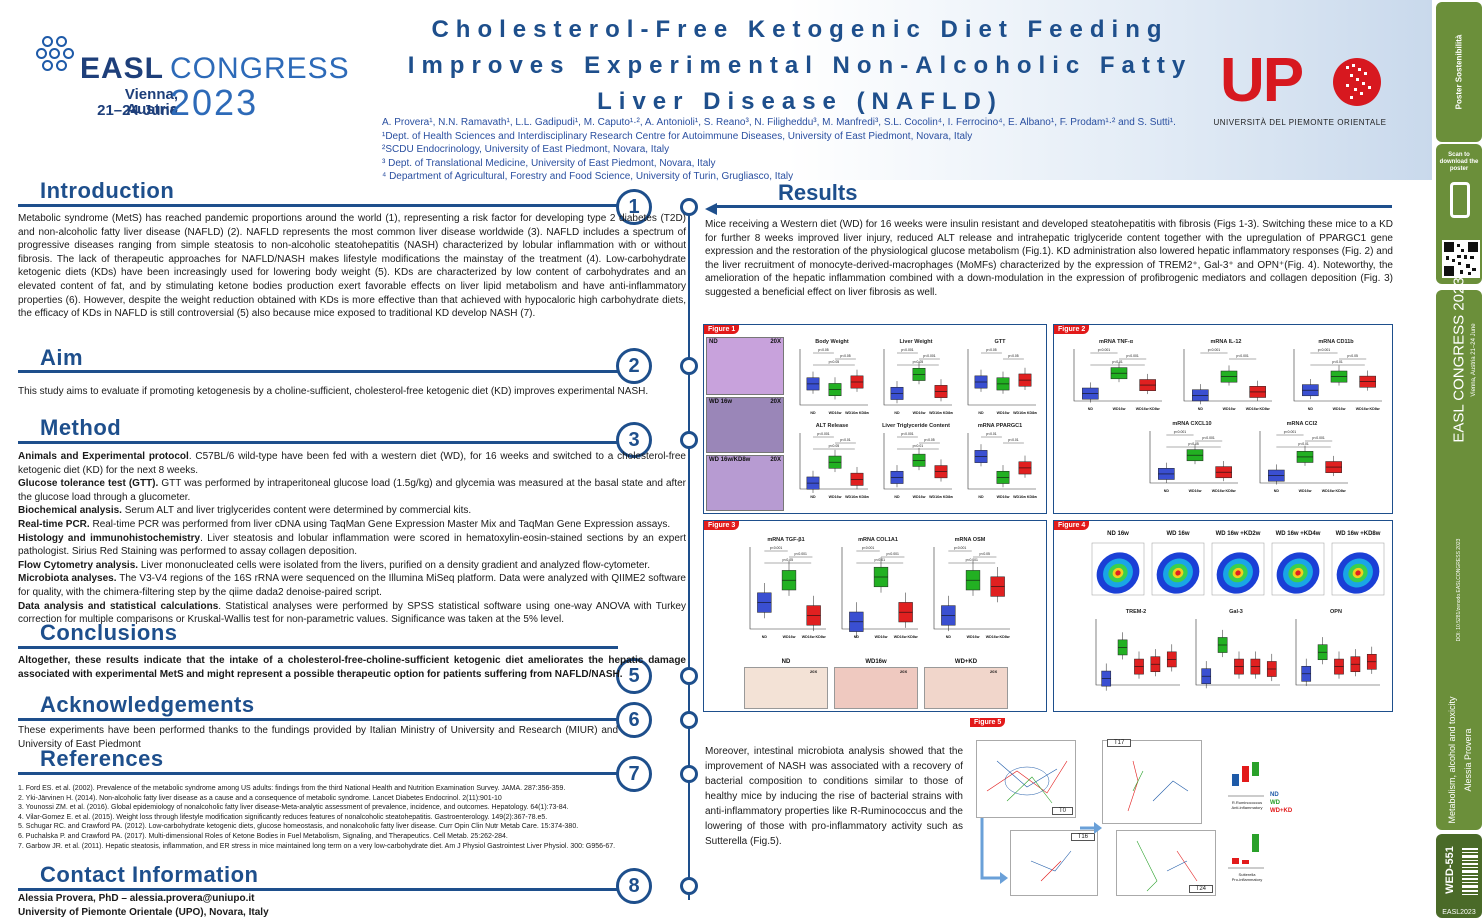 Image resolution: width=1484 pixels, height=921 pixels. What do you see at coordinates (1119, 743) in the screenshot?
I see `pca-label: T17` at bounding box center [1119, 743].